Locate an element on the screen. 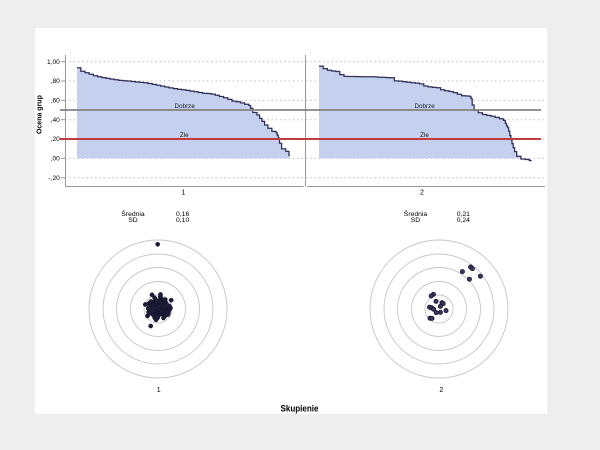  svg-text: Ocena grup is located at coordinates (39, 114).